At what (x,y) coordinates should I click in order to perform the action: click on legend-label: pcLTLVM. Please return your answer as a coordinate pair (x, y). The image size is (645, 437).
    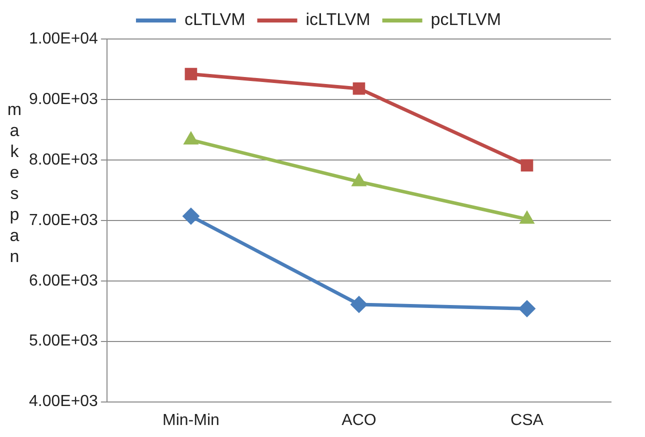
    Looking at the image, I should click on (466, 20).